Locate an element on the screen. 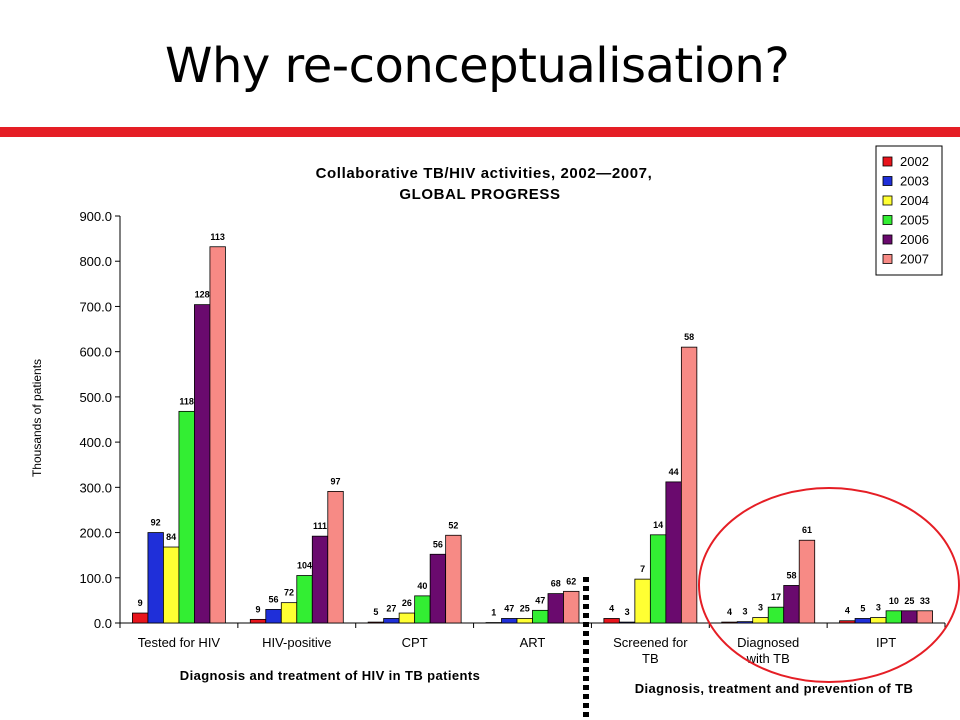 The height and width of the screenshot is (720, 960). data-label: 1 is located at coordinates (493, 613).